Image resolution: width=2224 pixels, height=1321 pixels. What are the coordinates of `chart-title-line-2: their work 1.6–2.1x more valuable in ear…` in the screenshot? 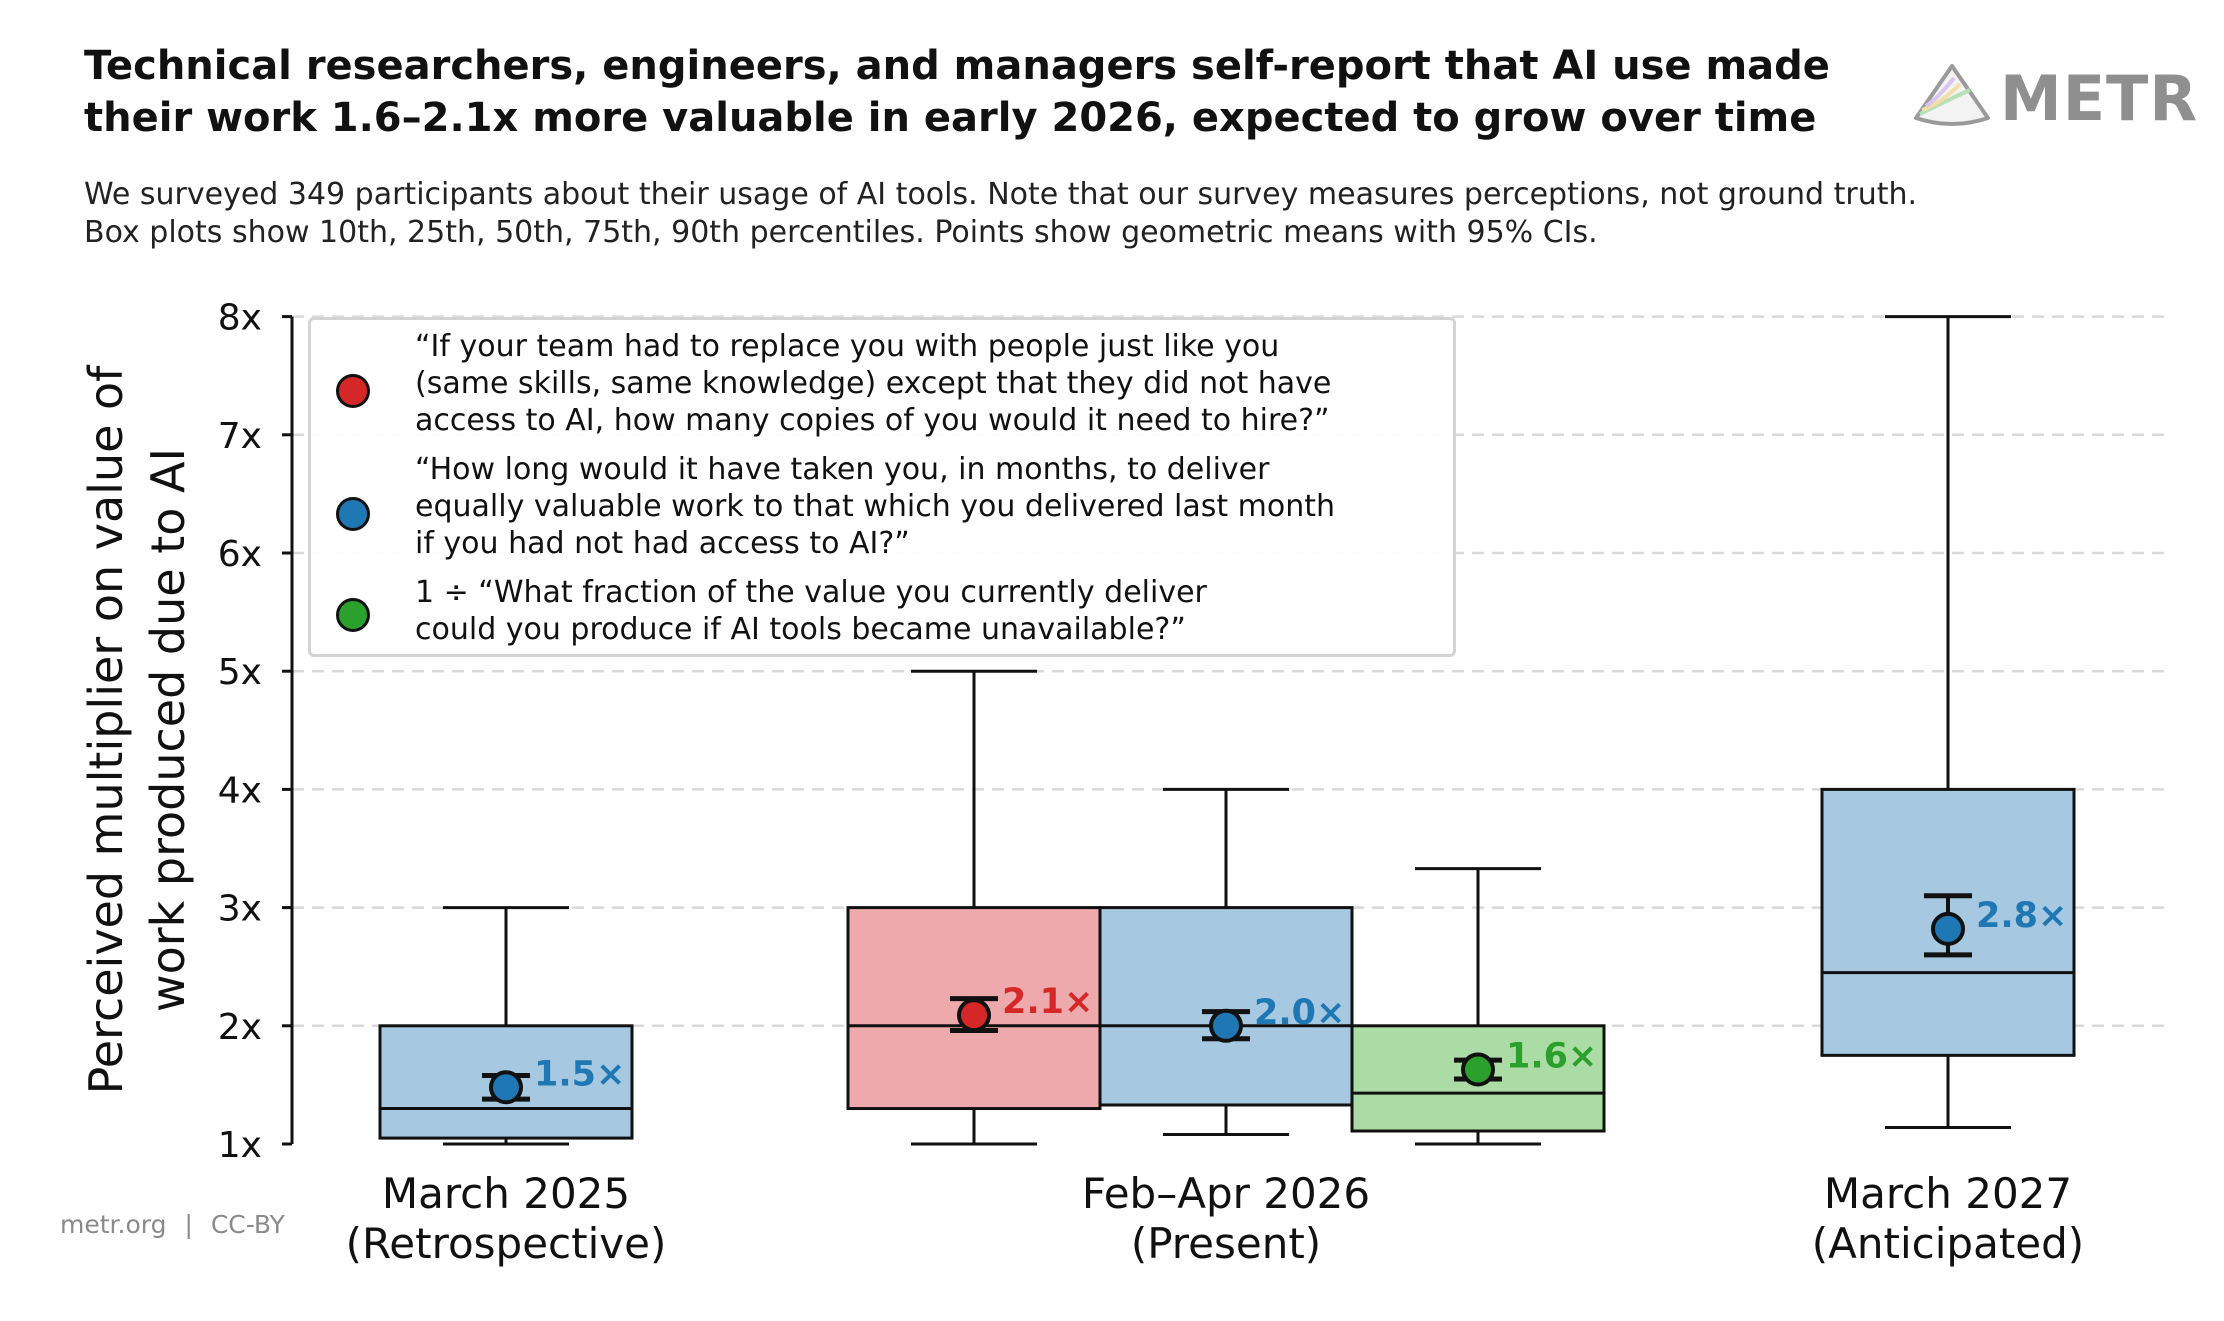 It's located at (950, 118).